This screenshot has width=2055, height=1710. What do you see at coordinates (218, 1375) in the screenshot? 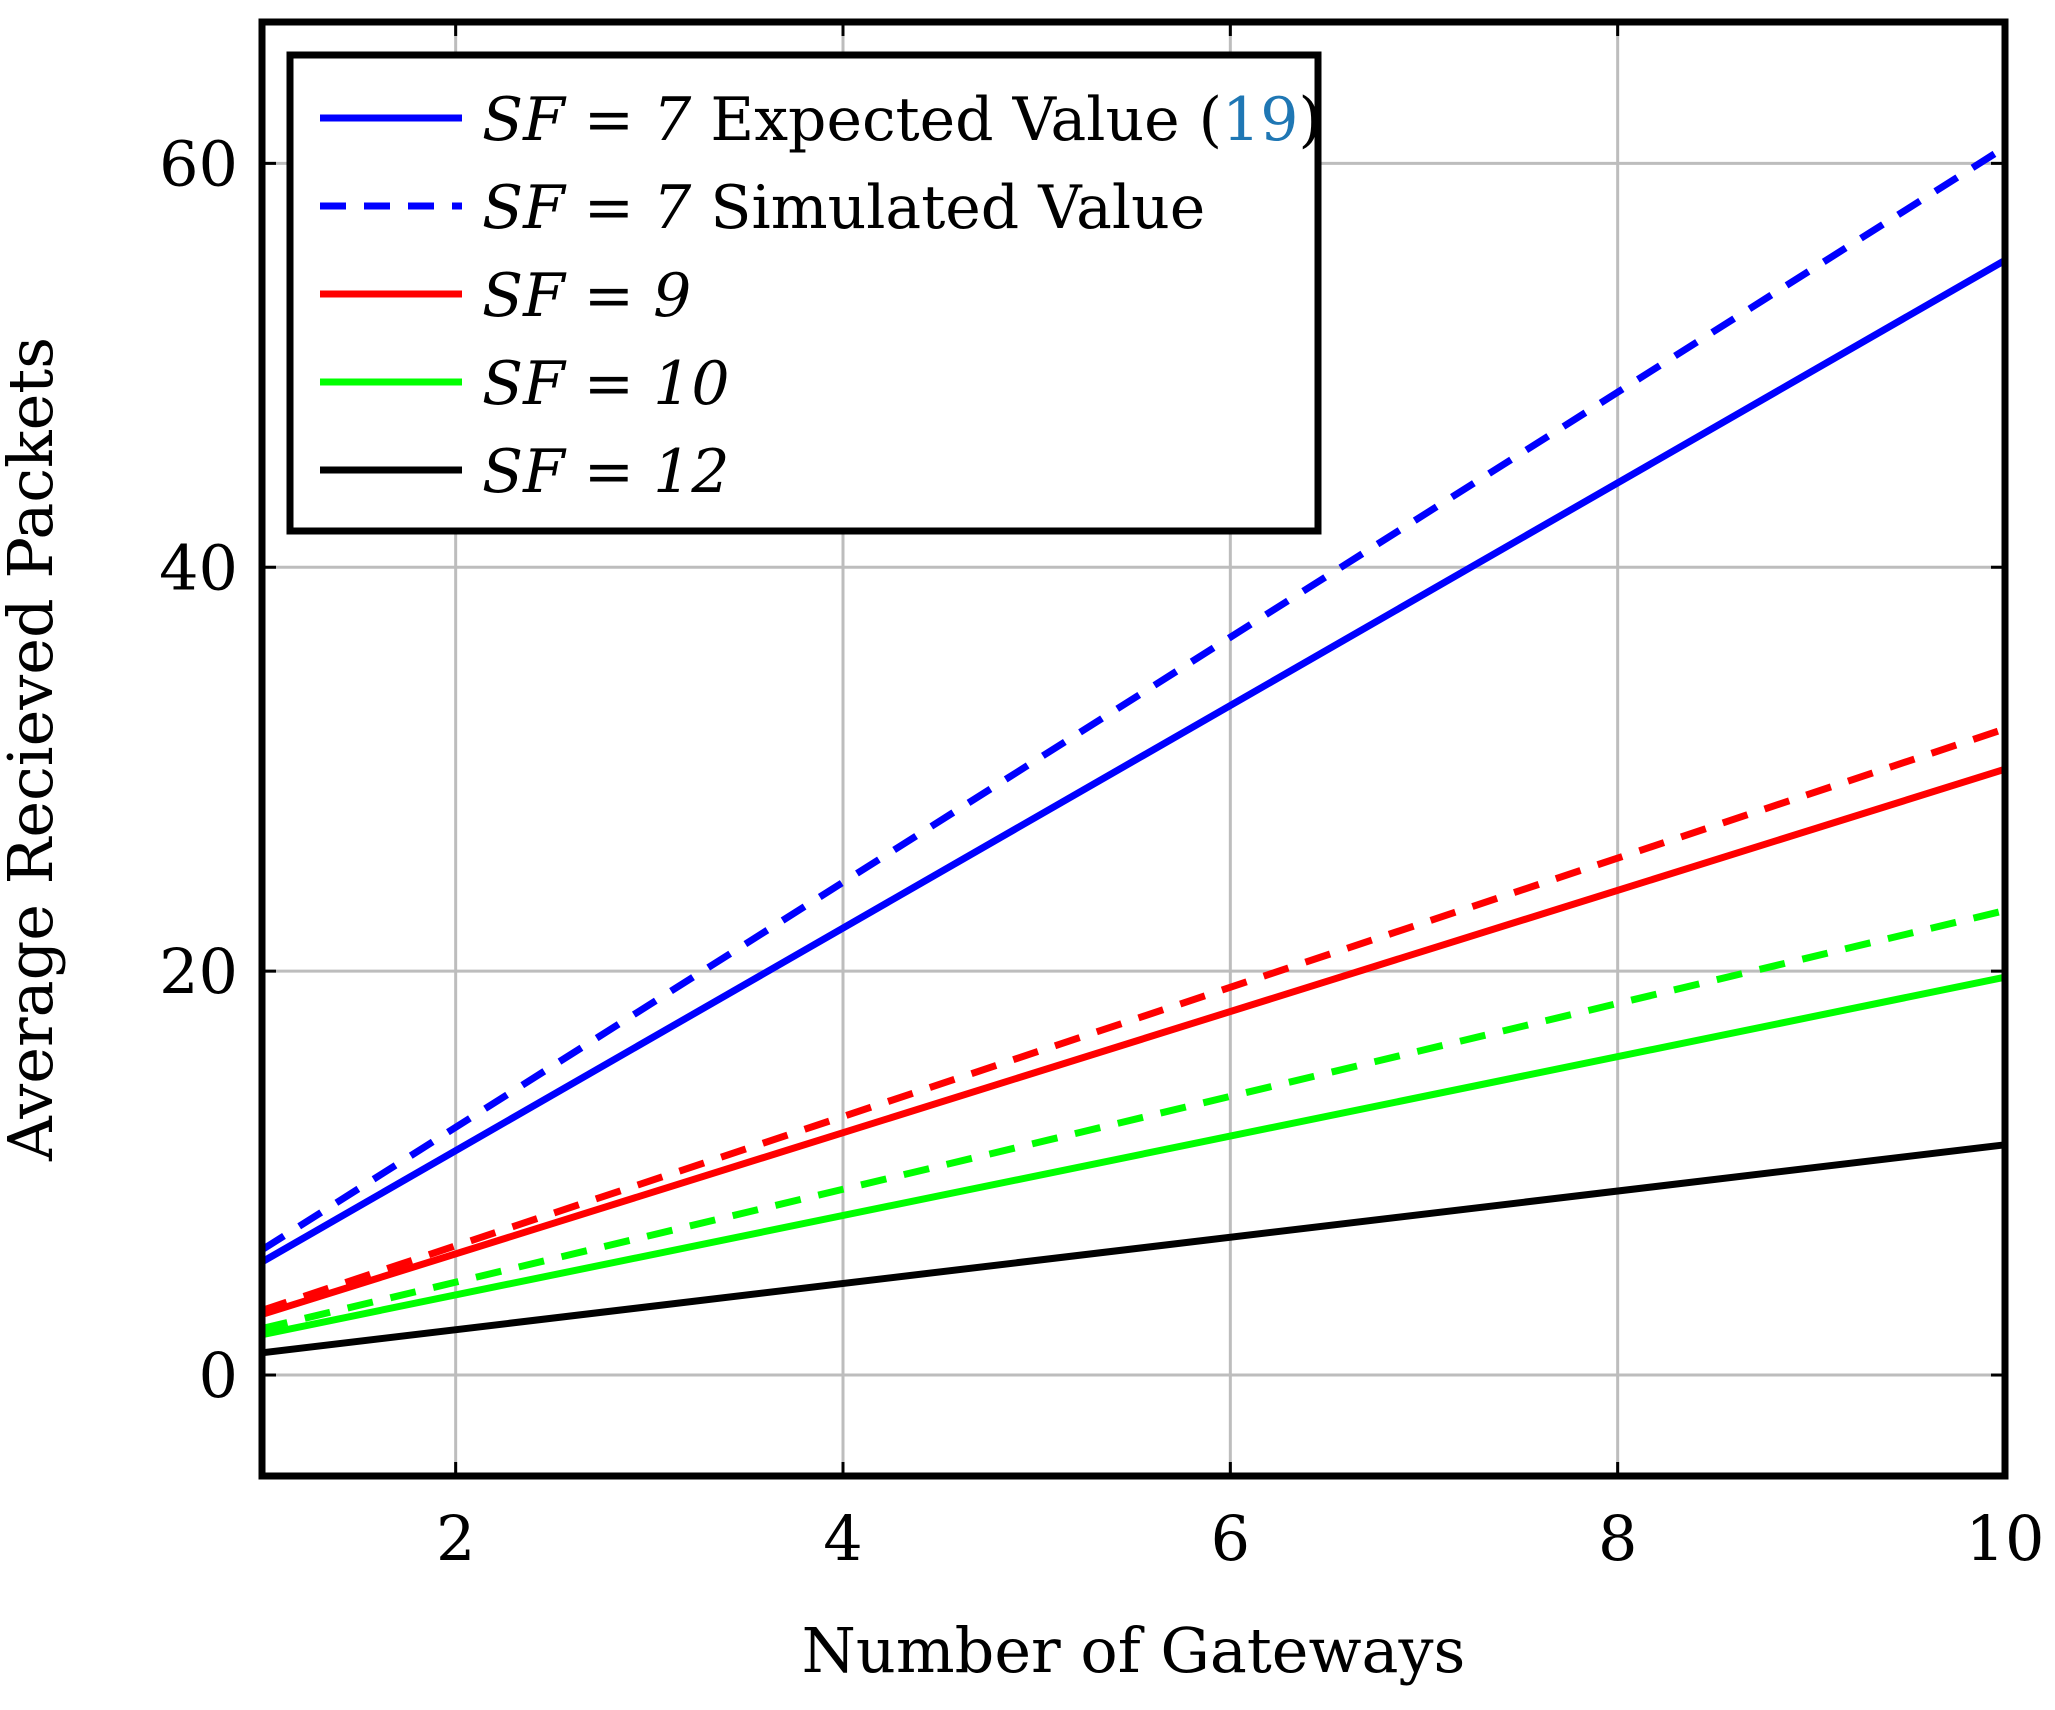
I see `y-tick-label: 0` at bounding box center [218, 1375].